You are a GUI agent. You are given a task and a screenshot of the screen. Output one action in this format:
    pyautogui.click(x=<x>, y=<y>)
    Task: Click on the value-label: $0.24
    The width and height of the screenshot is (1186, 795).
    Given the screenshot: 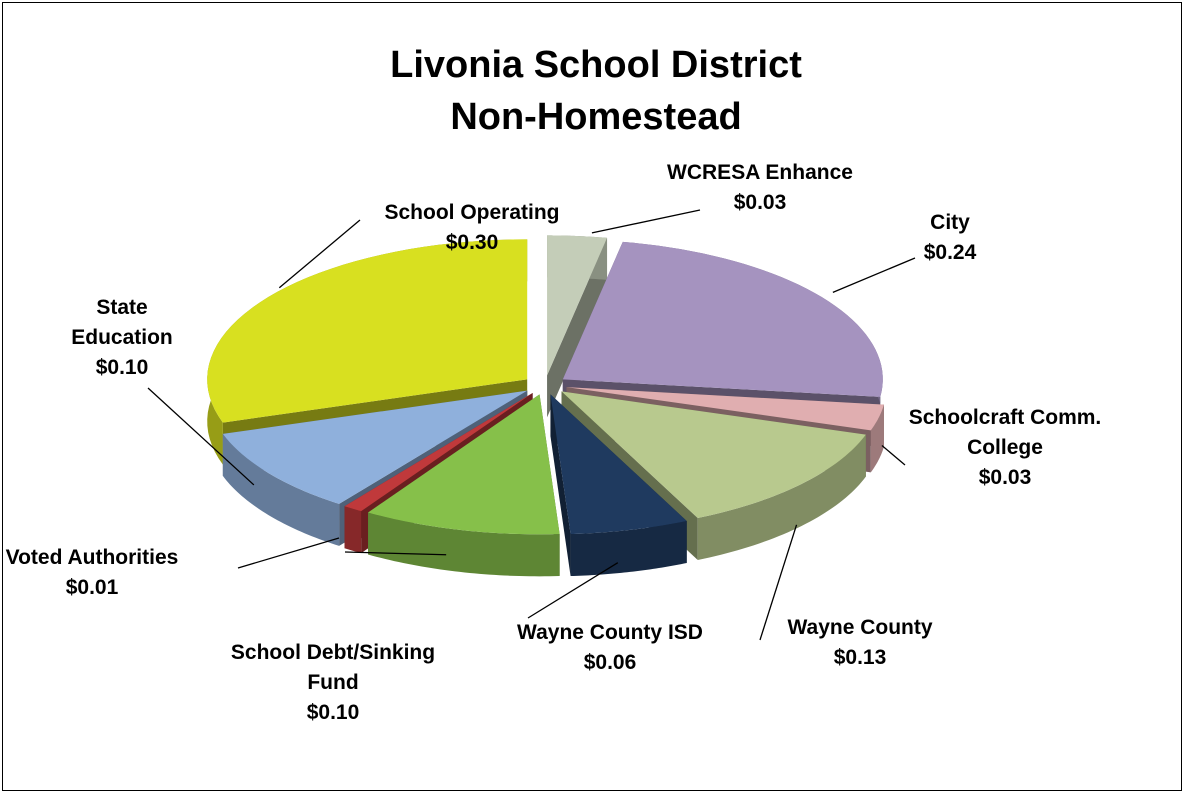 What is the action you would take?
    pyautogui.click(x=950, y=252)
    